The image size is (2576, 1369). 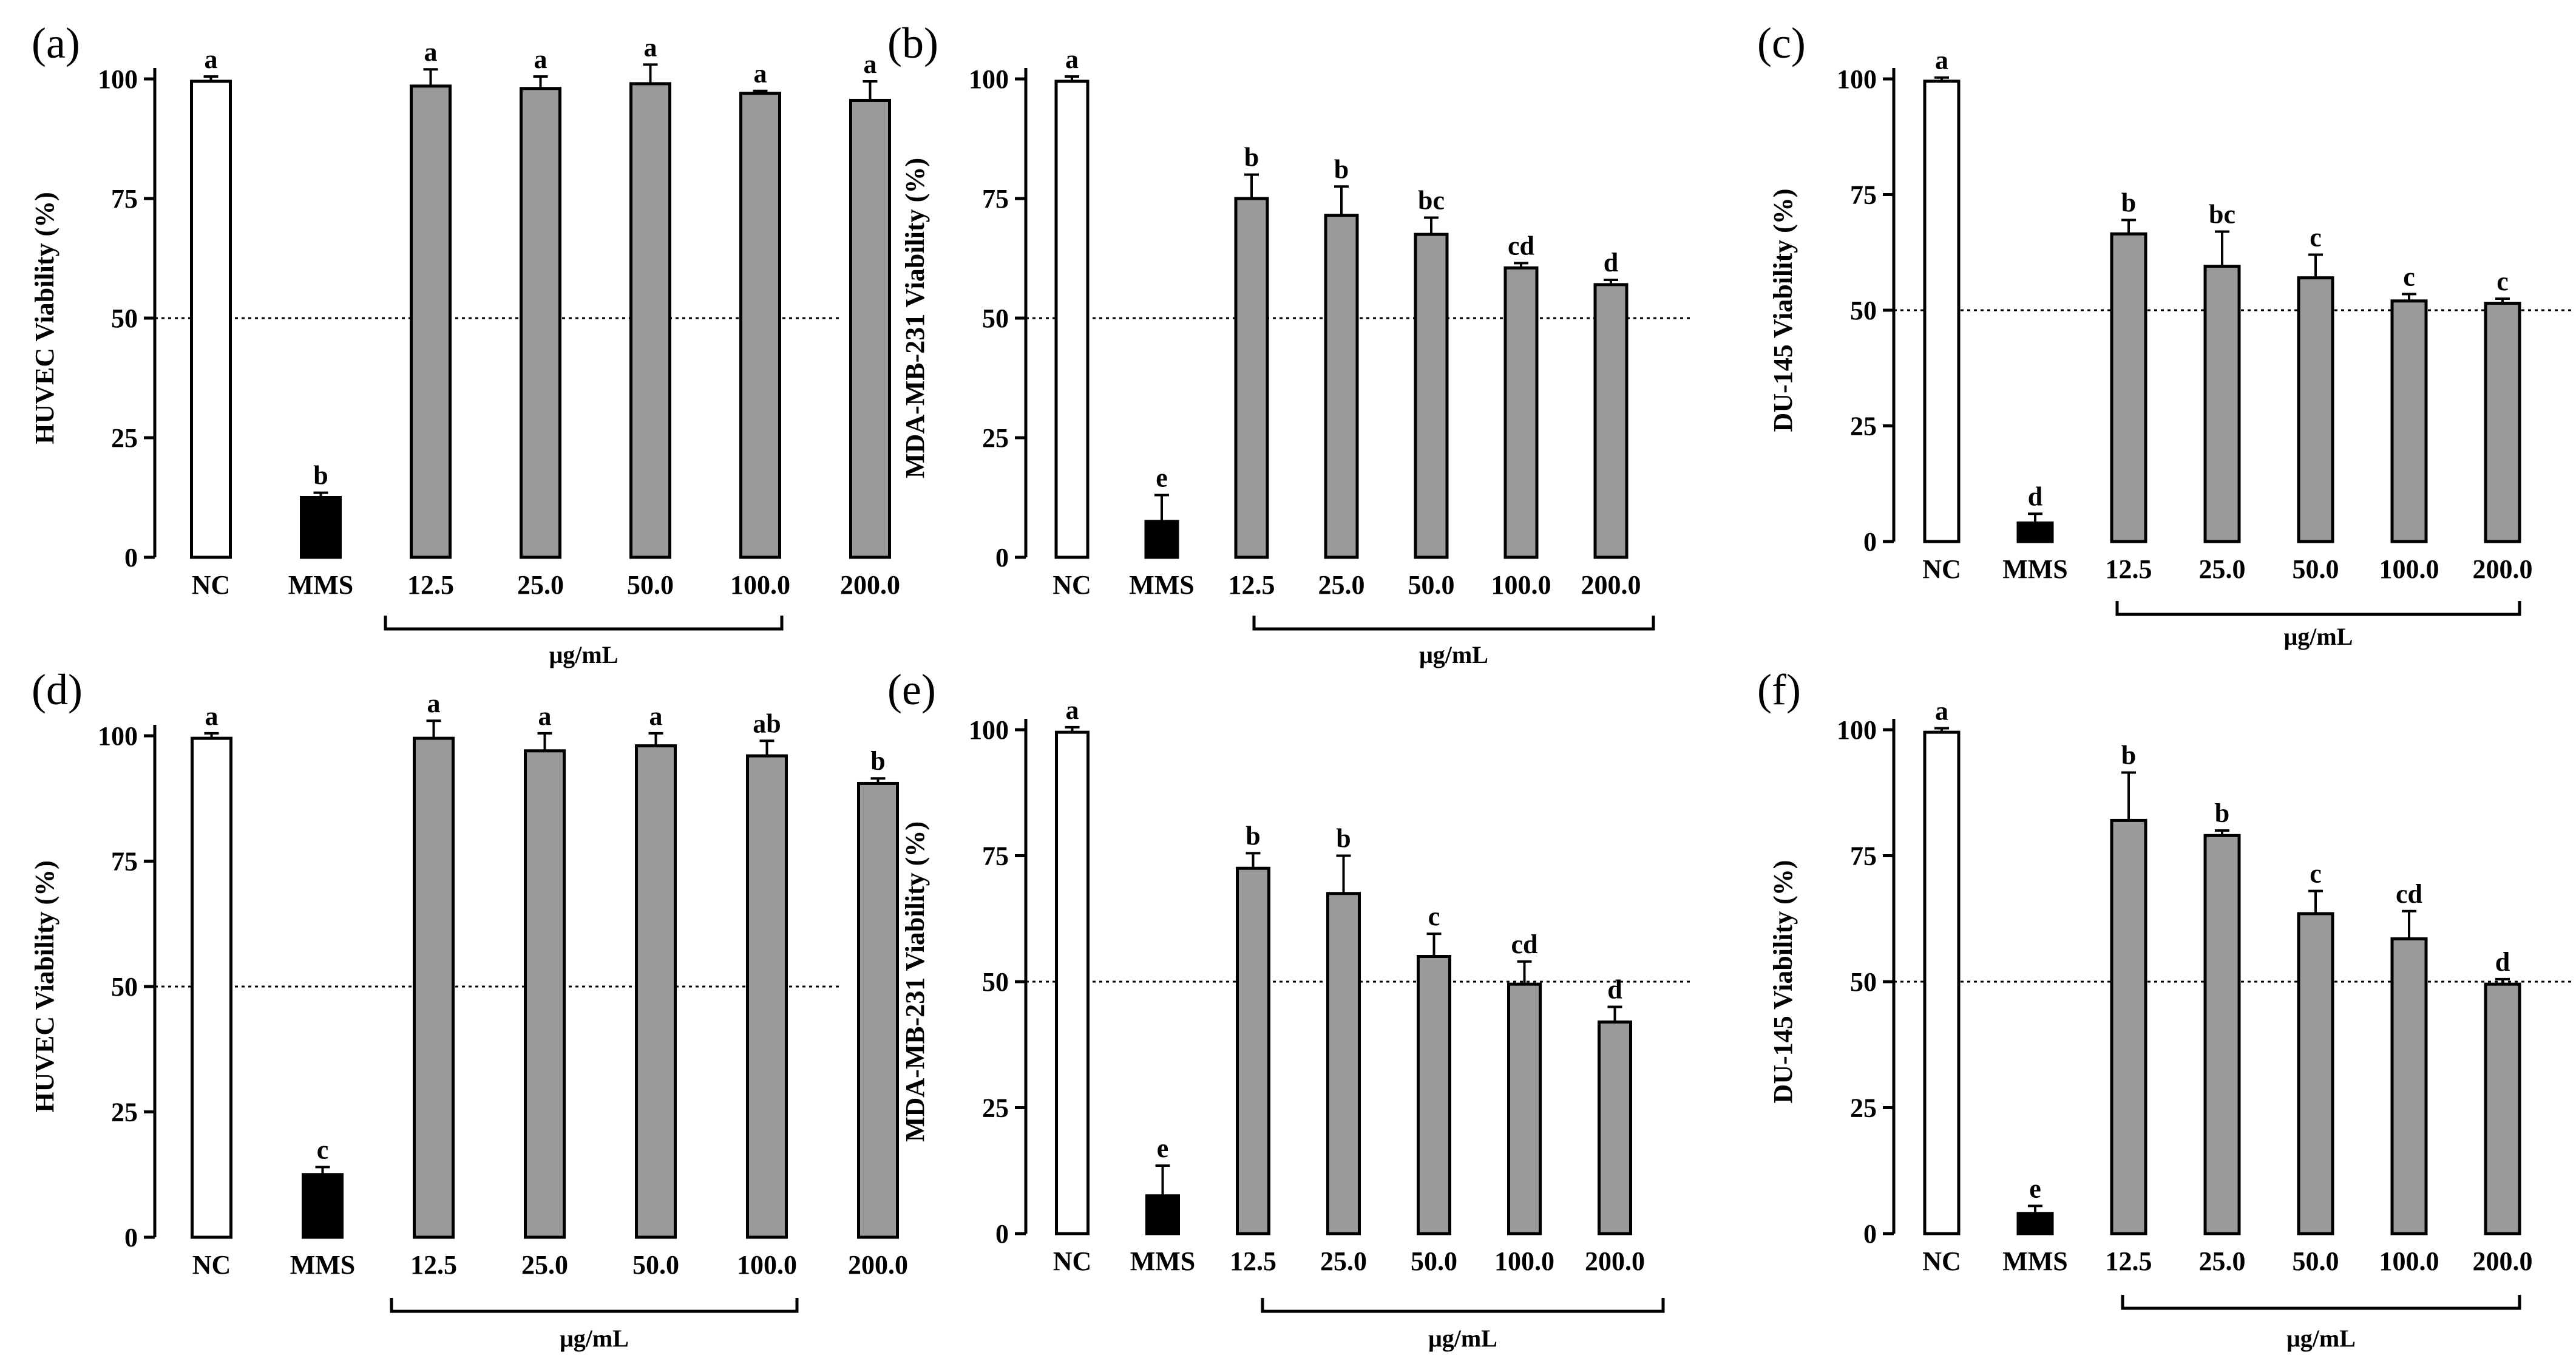 I want to click on panel-label: (b), so click(x=913, y=43).